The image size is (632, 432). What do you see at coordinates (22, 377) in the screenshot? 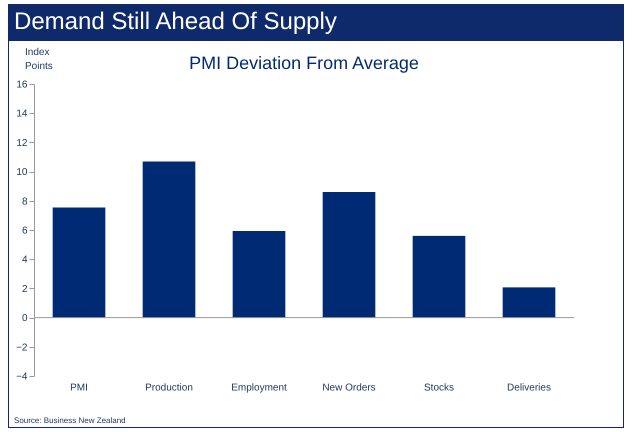
I see `y-tick-label: −4` at bounding box center [22, 377].